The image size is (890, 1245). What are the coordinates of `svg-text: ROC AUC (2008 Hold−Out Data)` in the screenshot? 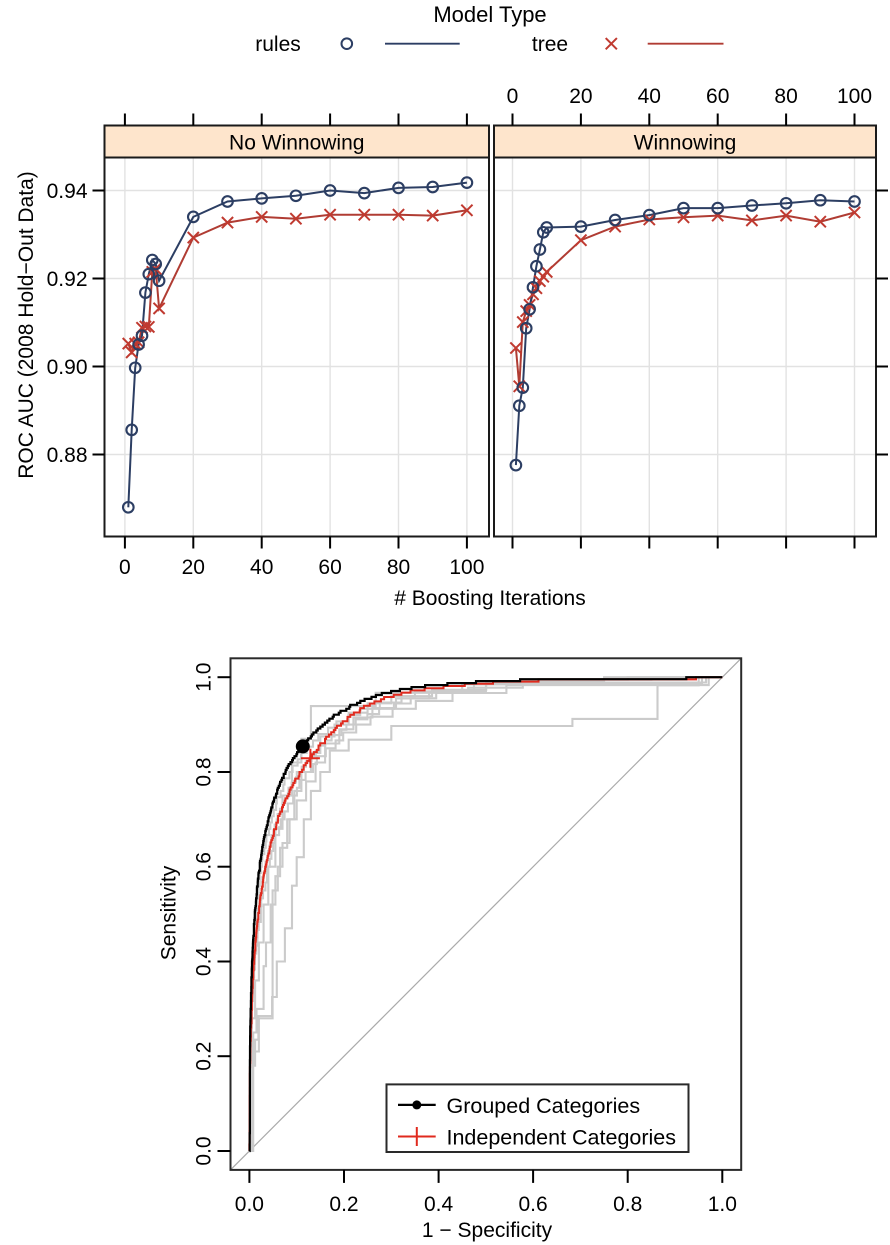 It's located at (26, 325).